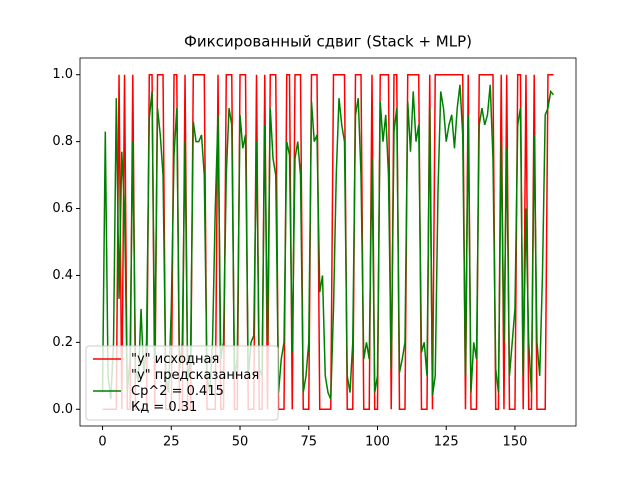  Describe the element at coordinates (62, 275) in the screenshot. I see `y-tick-label: 0.4` at that location.